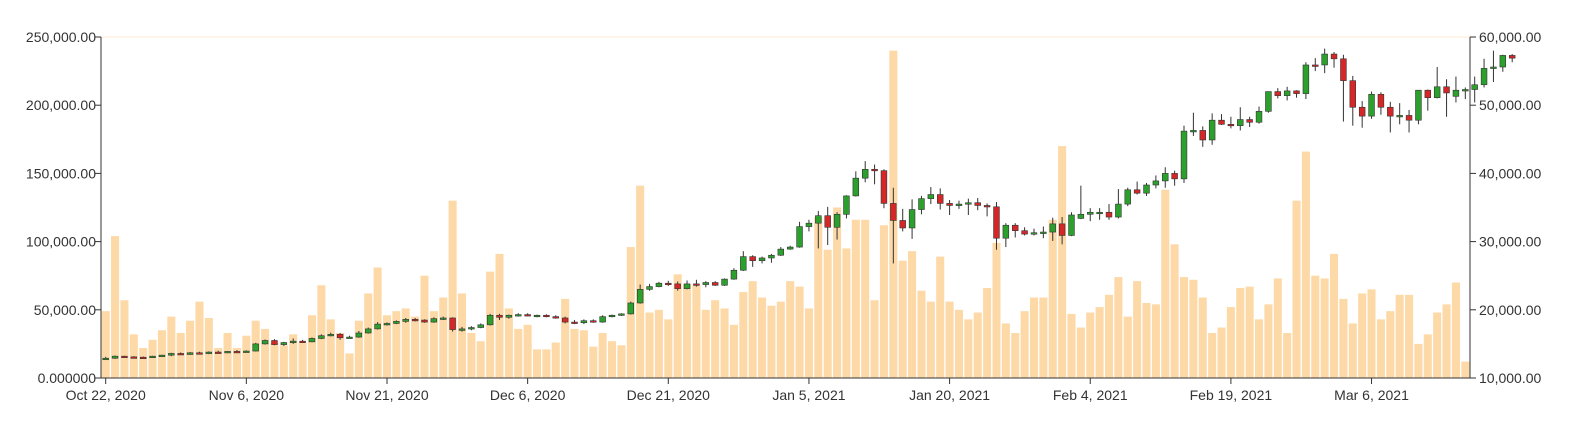 This screenshot has width=1594, height=426. Describe the element at coordinates (1090, 395) in the screenshot. I see `bottom-axis-tick-label: Feb 4, 2021` at that location.